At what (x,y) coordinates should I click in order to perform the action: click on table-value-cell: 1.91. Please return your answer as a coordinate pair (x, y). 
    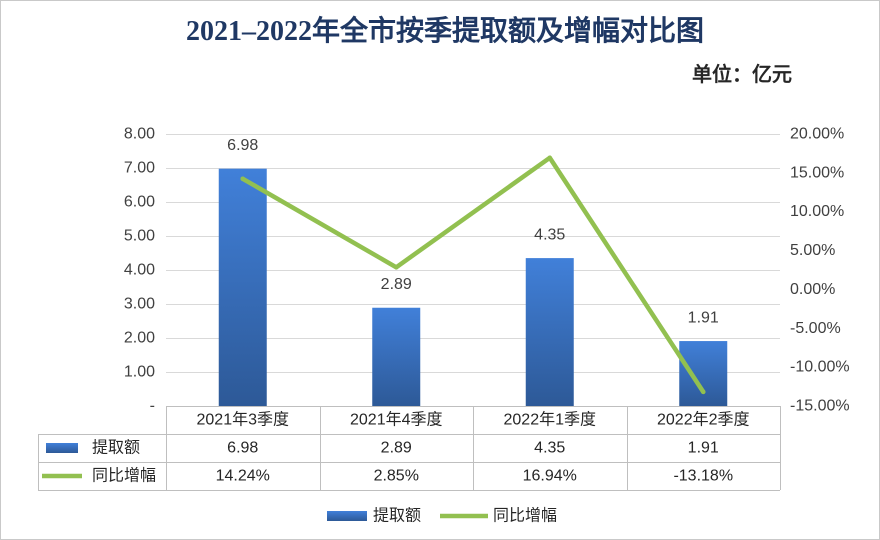
    Looking at the image, I should click on (703, 448).